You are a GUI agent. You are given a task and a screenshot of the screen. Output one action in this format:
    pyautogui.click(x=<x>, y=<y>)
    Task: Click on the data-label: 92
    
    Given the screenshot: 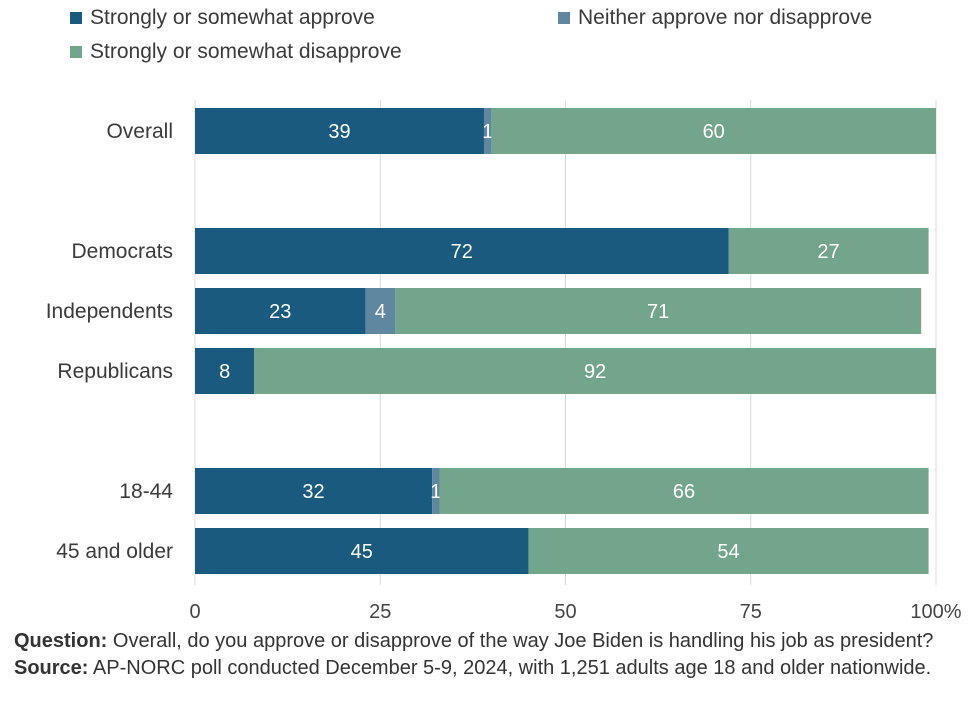 What is the action you would take?
    pyautogui.click(x=595, y=372)
    